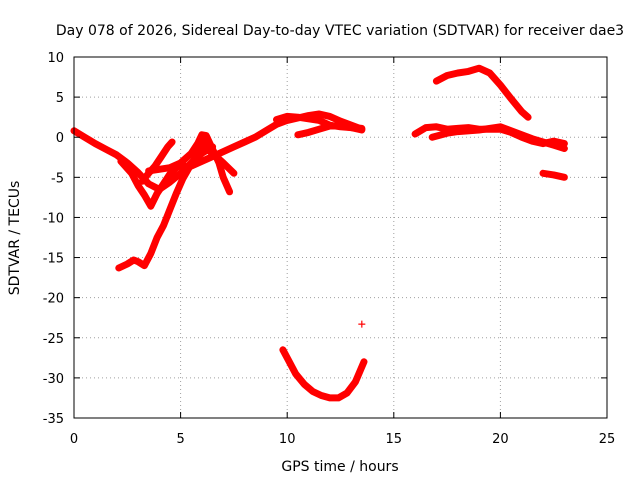  Describe the element at coordinates (53, 259) in the screenshot. I see `y-tick-label: -15` at that location.